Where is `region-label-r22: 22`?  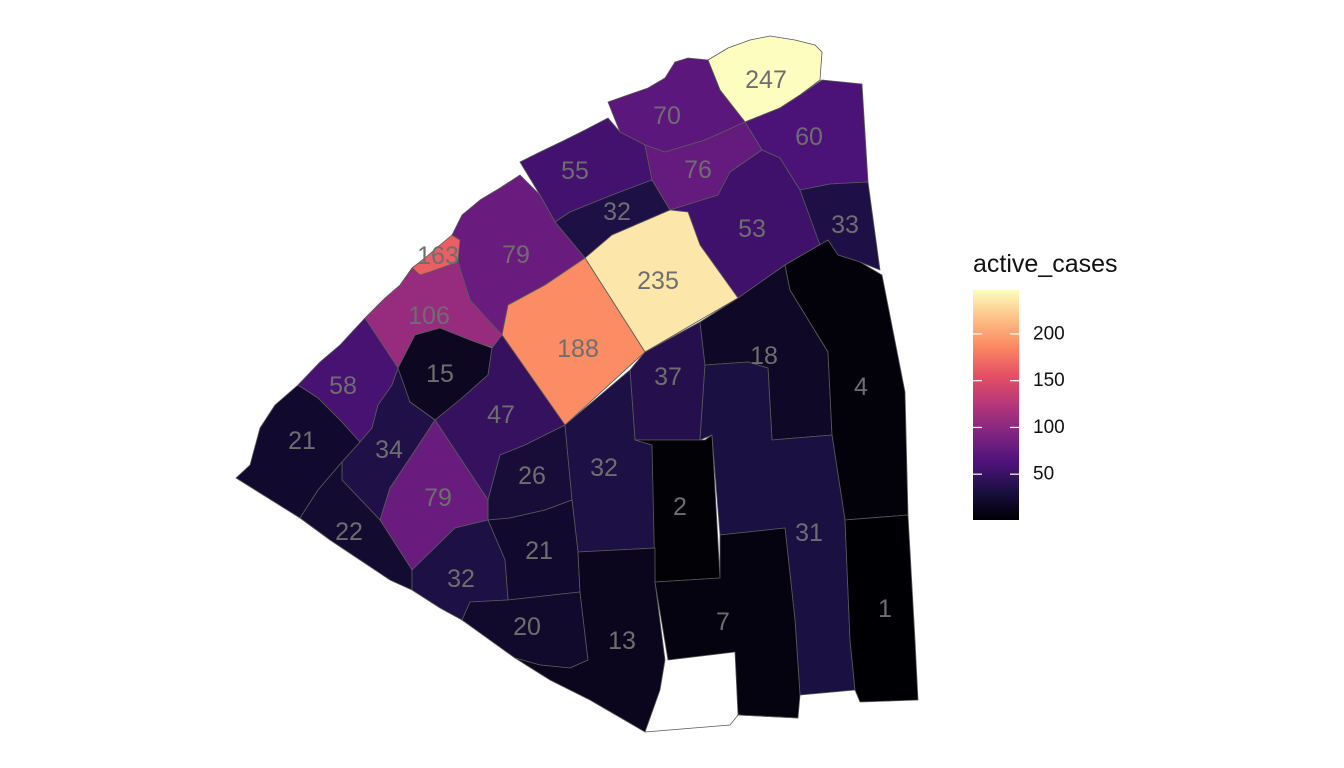
region-label-r22: 22 is located at coordinates (349, 532).